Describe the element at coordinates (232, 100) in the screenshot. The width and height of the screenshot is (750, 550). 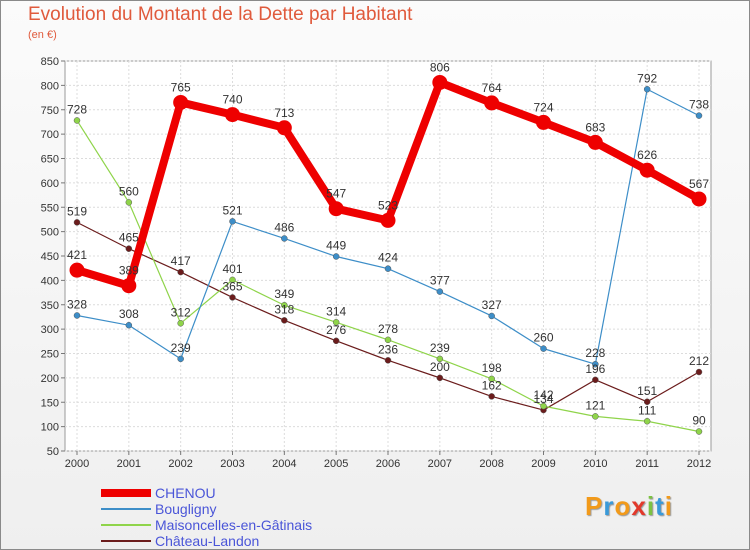
I see `data-label: 740` at that location.